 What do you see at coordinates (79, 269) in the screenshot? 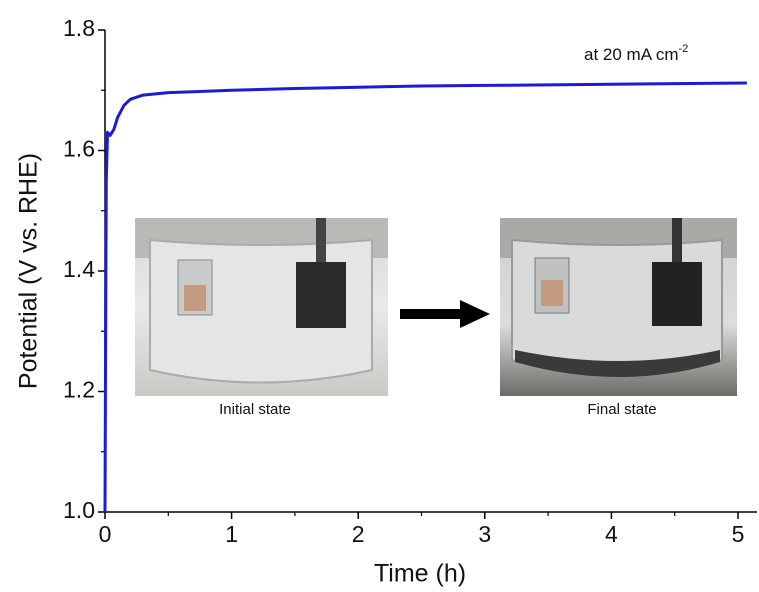
I see `y-tick-label: 1.4` at bounding box center [79, 269].